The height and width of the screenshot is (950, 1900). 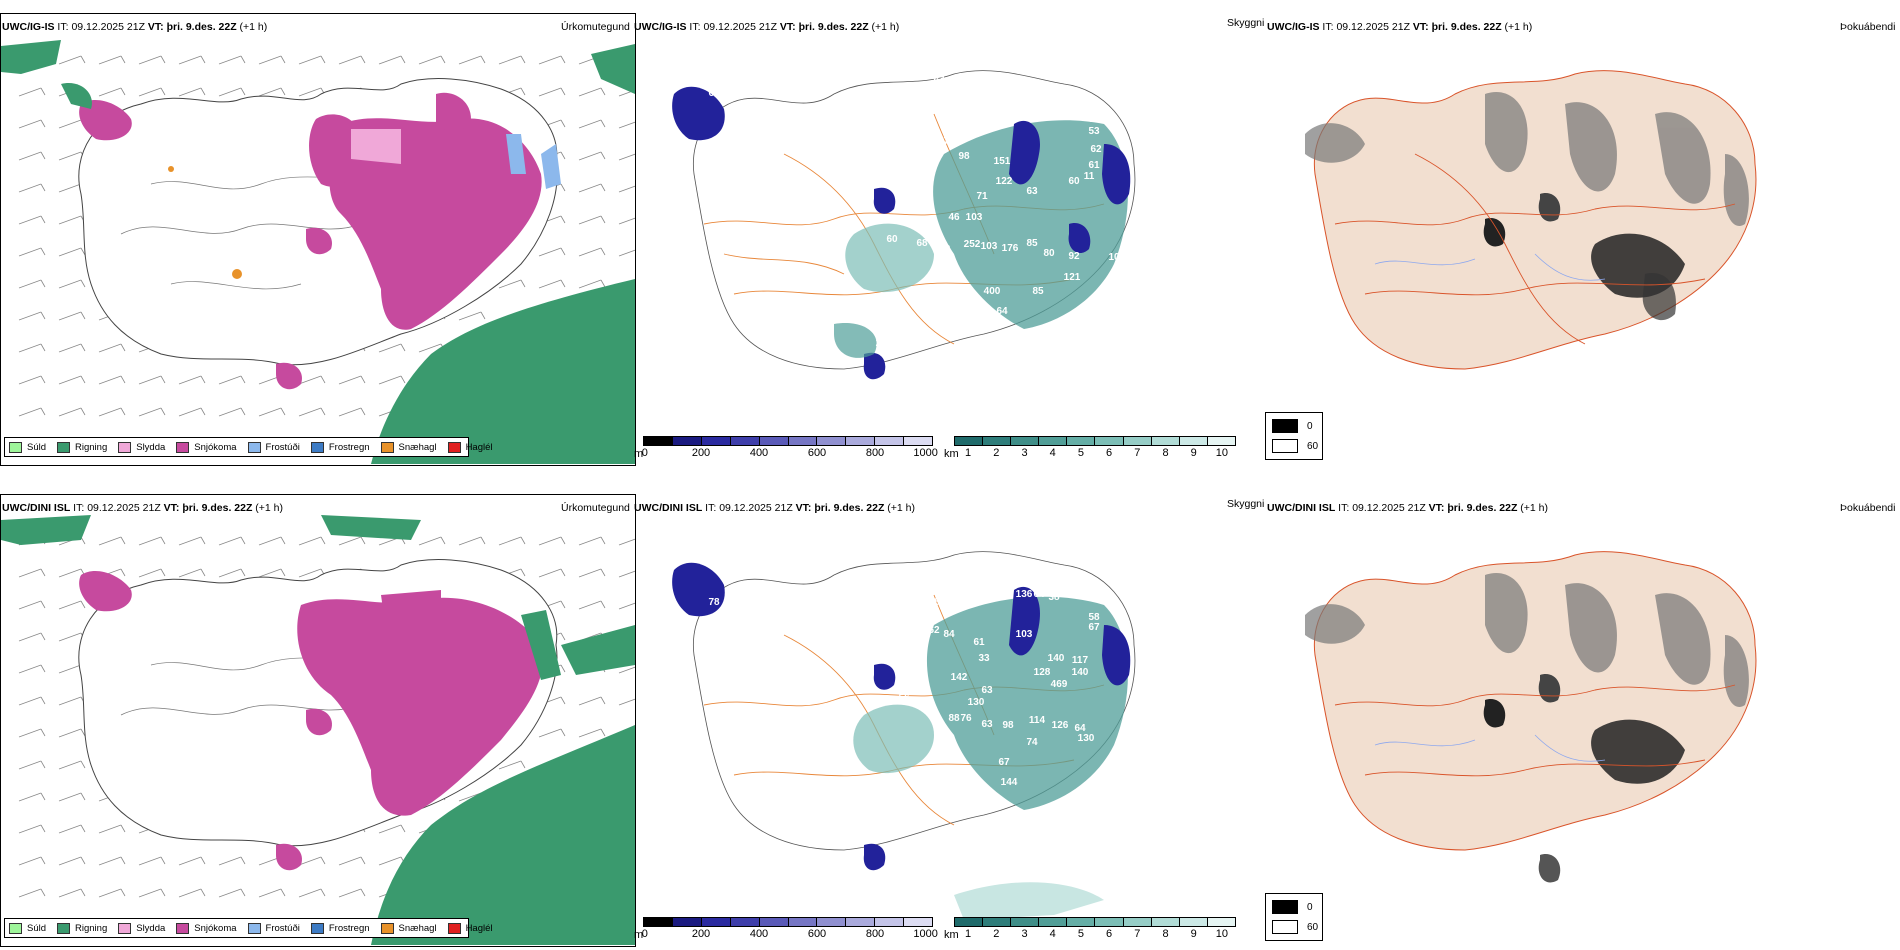 What do you see at coordinates (992, 291) in the screenshot?
I see `cloud-base-value-label: 400` at bounding box center [992, 291].